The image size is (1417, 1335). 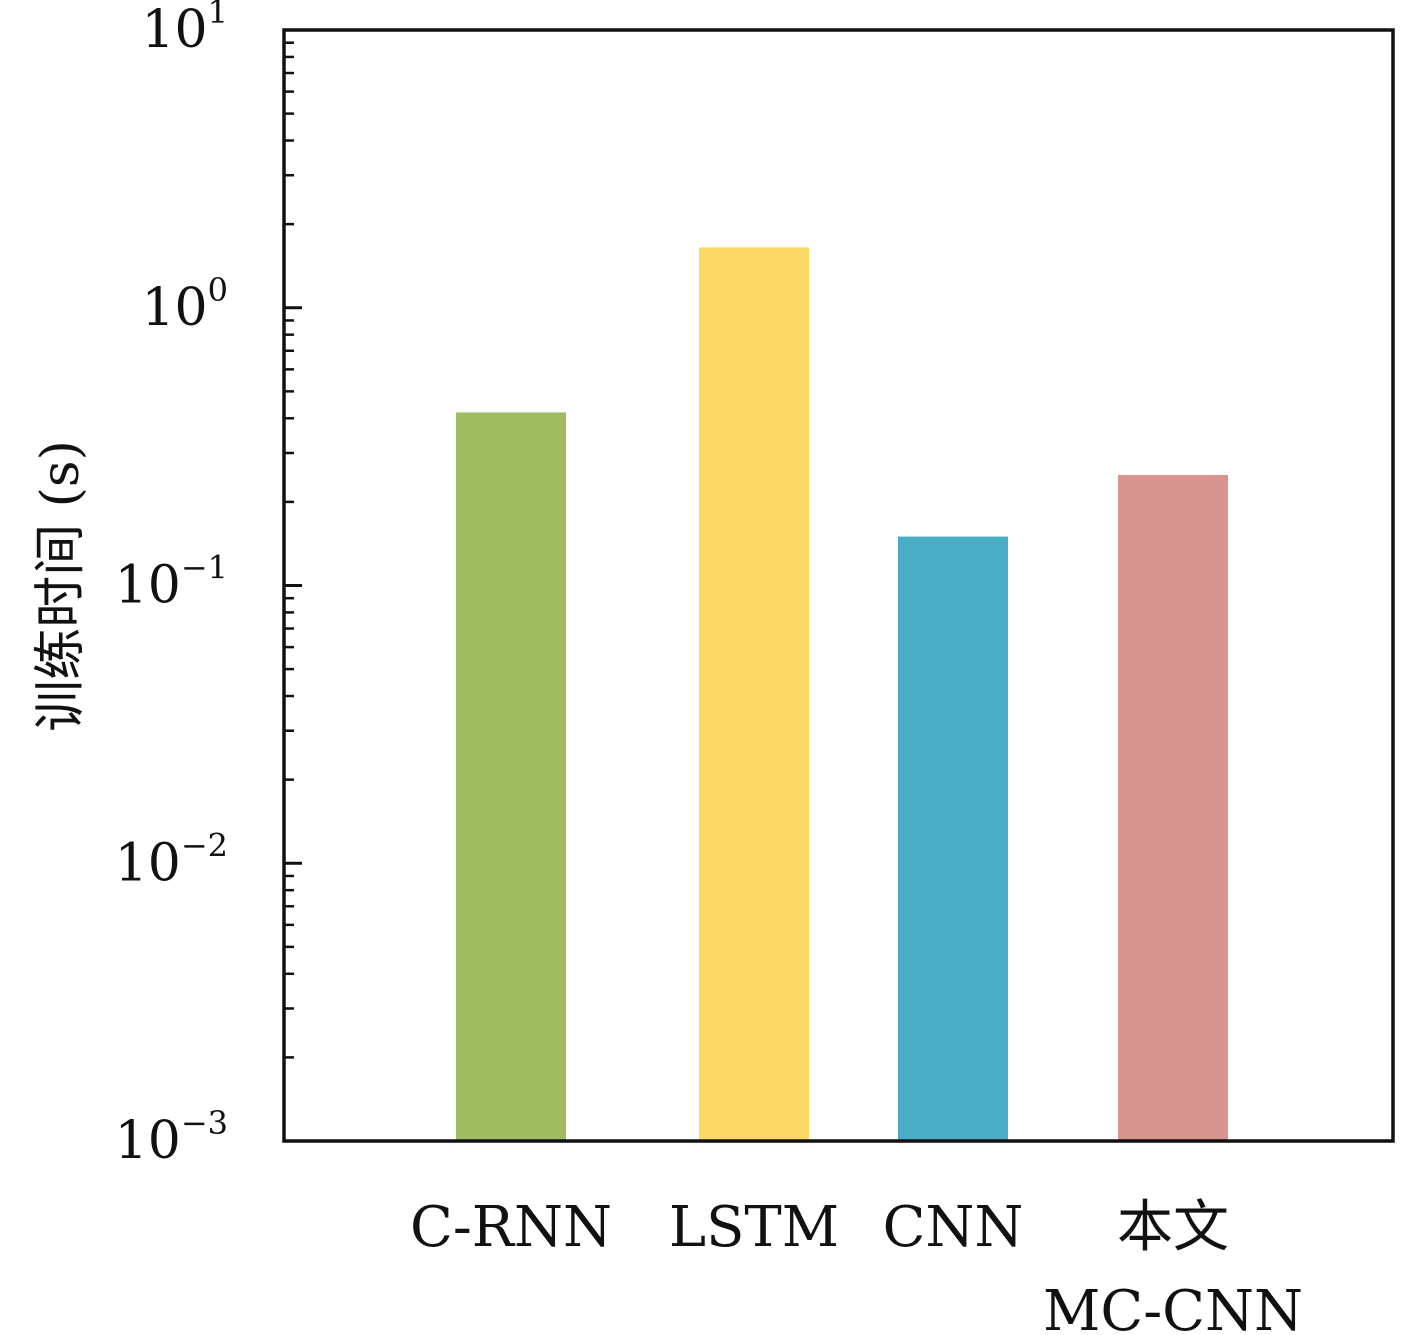 I want to click on y-tick-label: 10⁰, so click(x=184, y=304).